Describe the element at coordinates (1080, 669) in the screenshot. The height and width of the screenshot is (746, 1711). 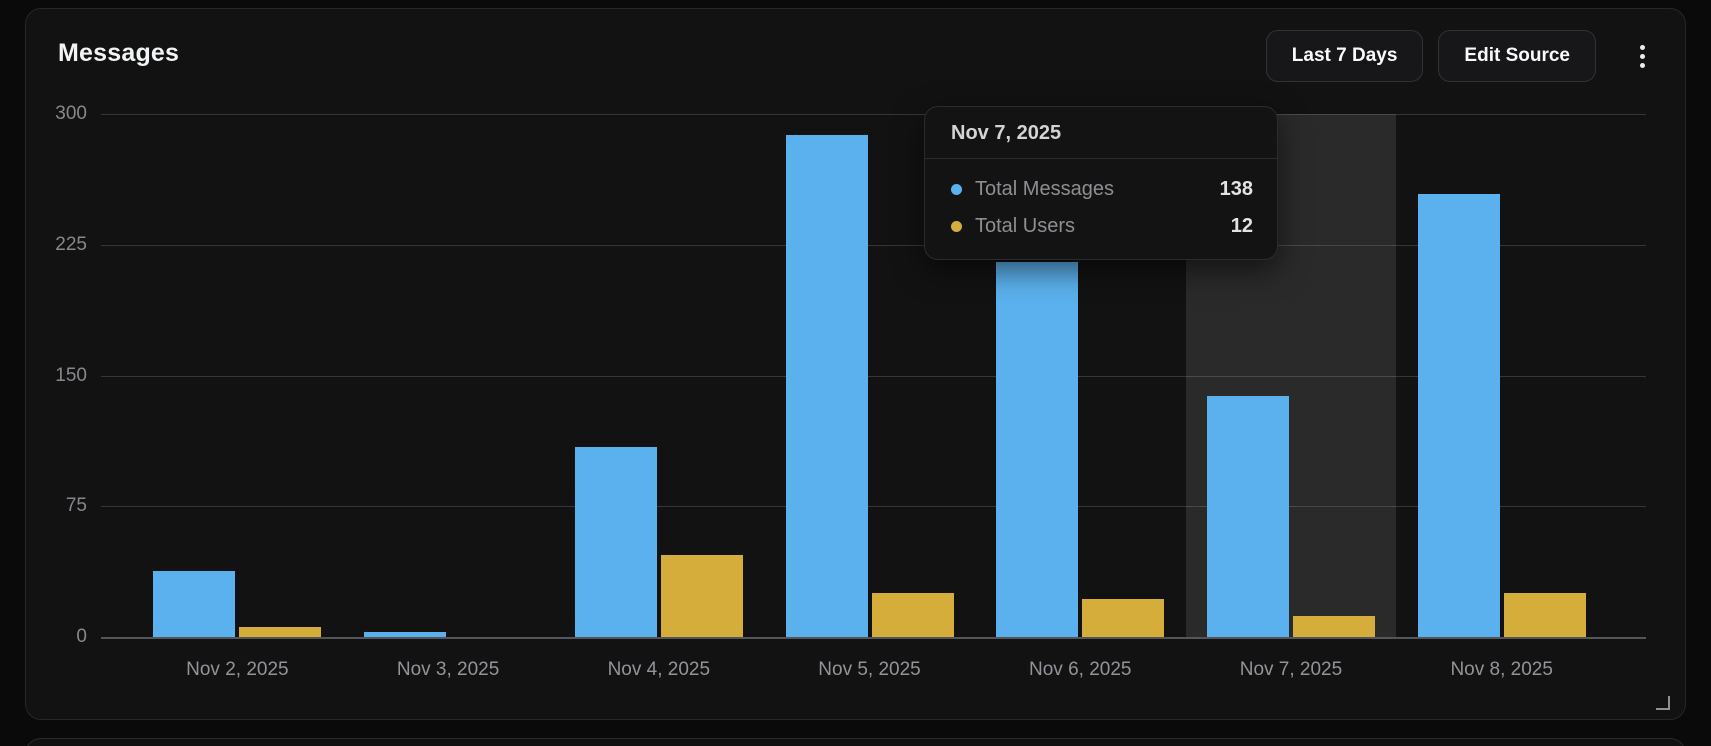
I see `x-axis-label: Nov 6, 2025` at that location.